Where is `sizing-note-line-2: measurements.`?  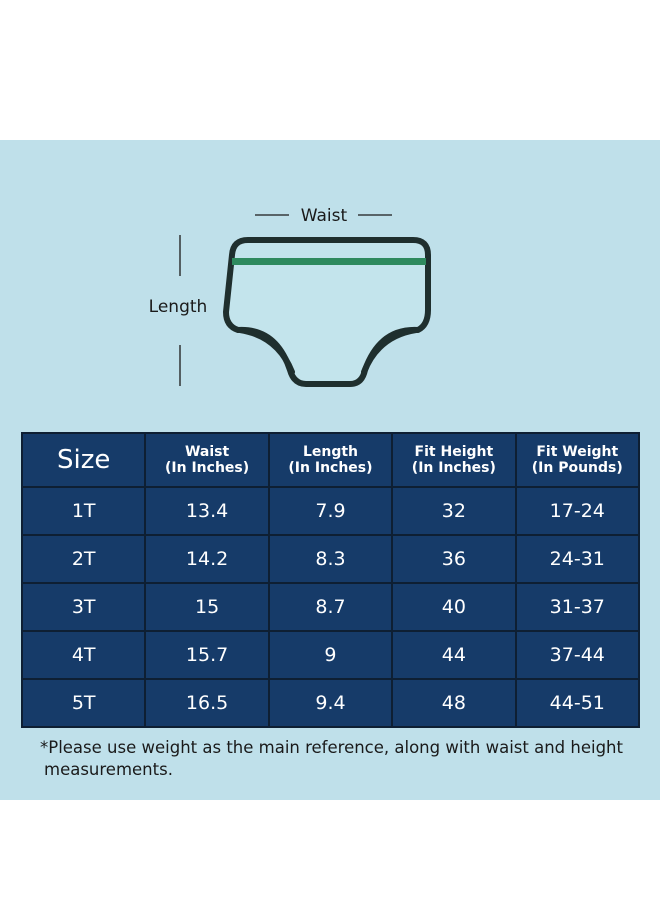
sizing-note-line-2: measurements. is located at coordinates (108, 769).